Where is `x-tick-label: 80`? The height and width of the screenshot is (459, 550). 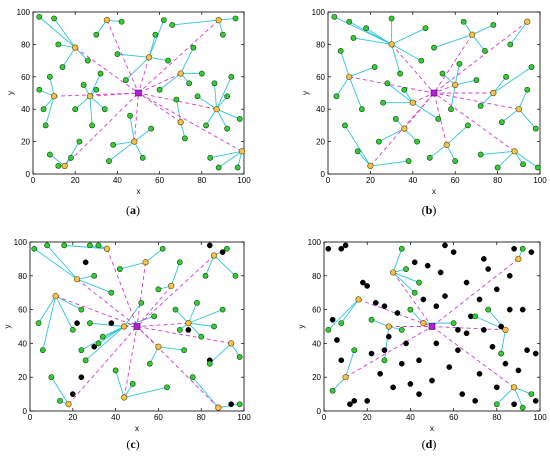
x-tick-label: 80 is located at coordinates (497, 180).